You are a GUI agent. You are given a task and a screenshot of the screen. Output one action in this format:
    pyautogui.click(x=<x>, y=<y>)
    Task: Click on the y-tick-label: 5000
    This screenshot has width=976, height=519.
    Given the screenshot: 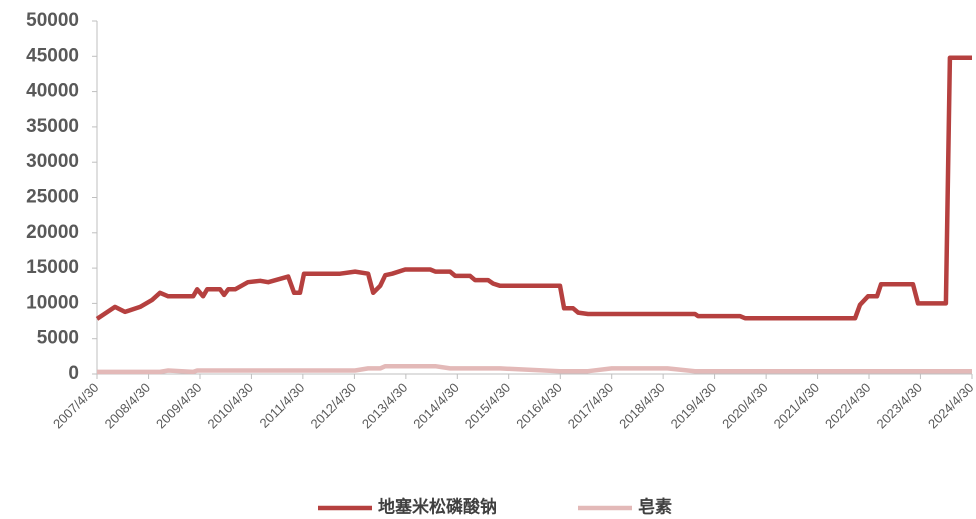 What is the action you would take?
    pyautogui.click(x=58, y=338)
    